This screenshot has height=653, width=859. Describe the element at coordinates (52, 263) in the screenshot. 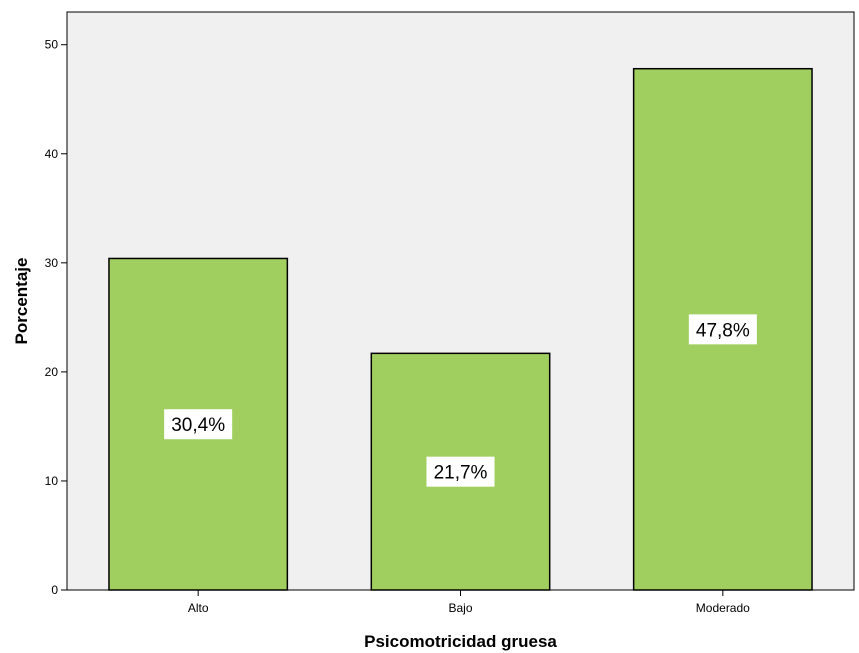

I see `y-tick-label: 30` at that location.